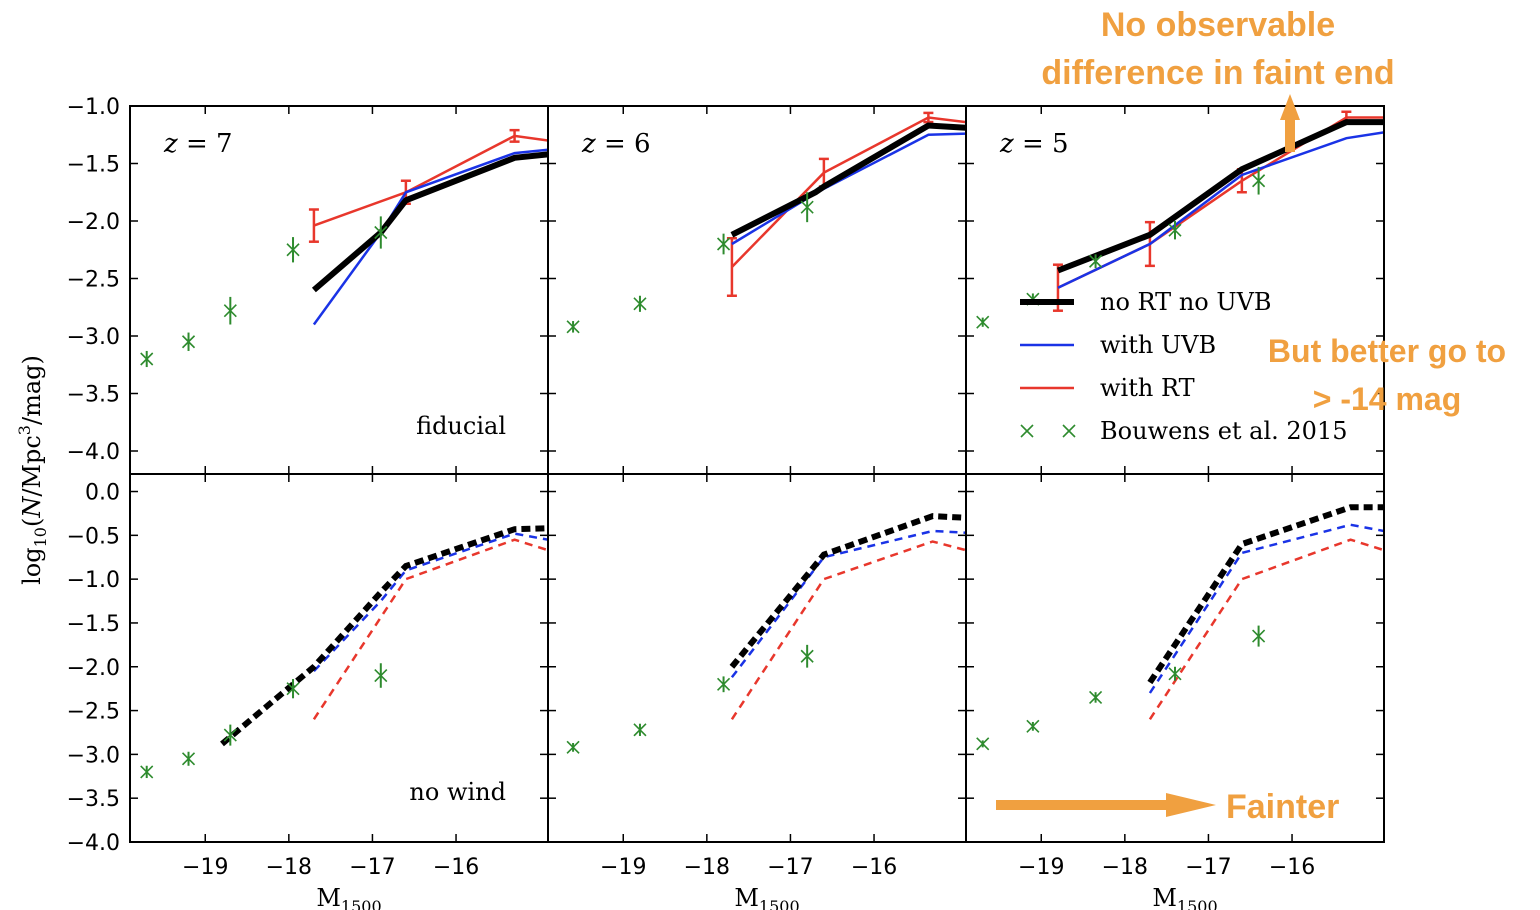 This screenshot has width=1540, height=910. Describe the element at coordinates (1147, 388) in the screenshot. I see `legend-label: with RT` at that location.